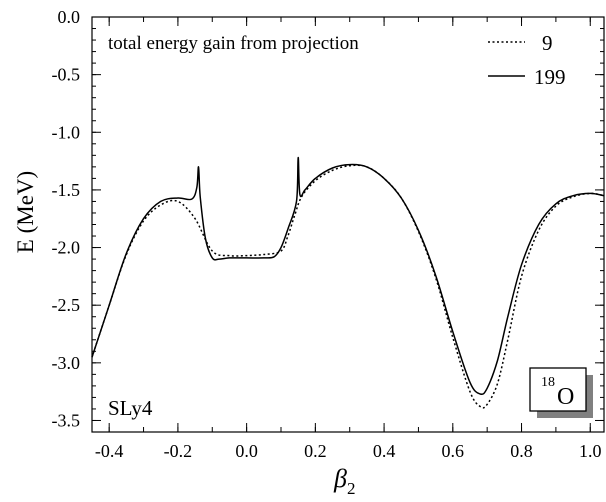 The width and height of the screenshot is (606, 502). Describe the element at coordinates (178, 451) in the screenshot. I see `x-tick-label: -0.2` at that location.